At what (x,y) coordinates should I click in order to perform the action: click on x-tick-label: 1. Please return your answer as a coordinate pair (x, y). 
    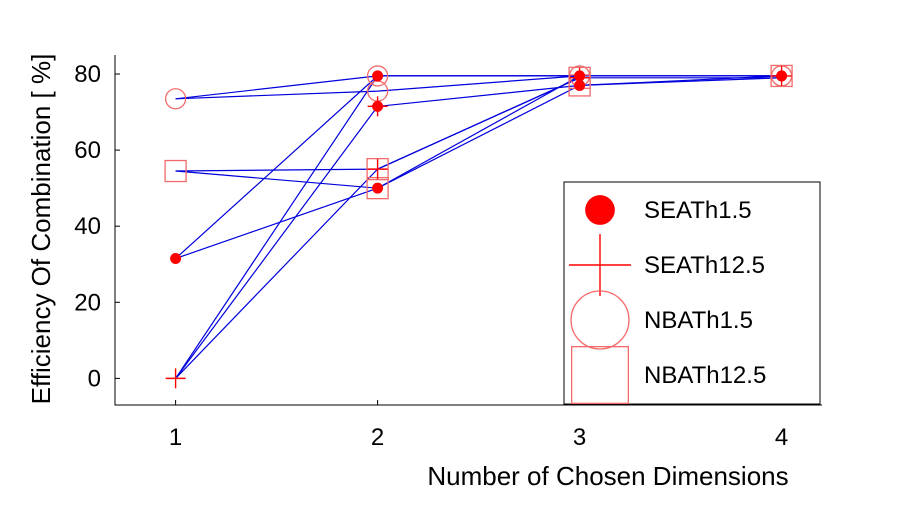
    Looking at the image, I should click on (175, 437).